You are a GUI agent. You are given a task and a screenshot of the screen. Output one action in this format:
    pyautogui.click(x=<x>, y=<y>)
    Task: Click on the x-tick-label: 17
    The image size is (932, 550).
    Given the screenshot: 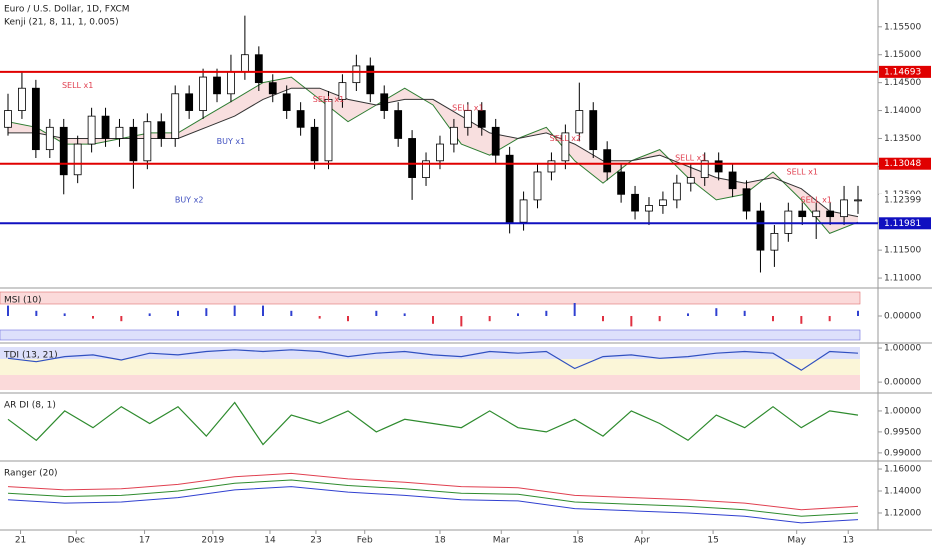 What is the action you would take?
    pyautogui.click(x=144, y=541)
    